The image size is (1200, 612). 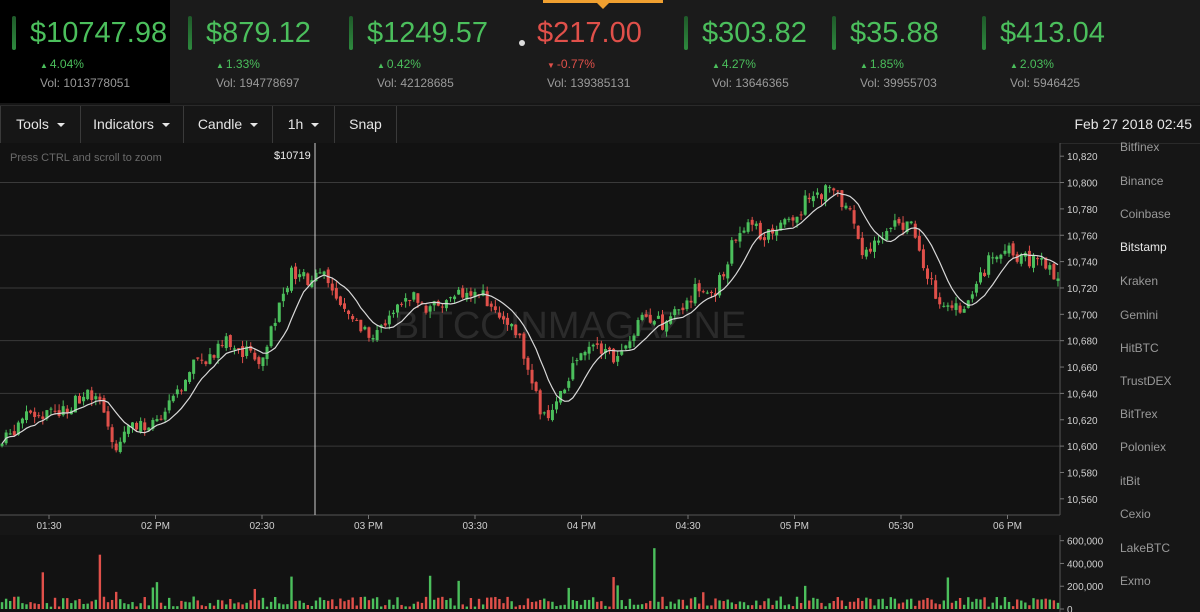 I want to click on chart-type-dropdown: Candle, so click(x=228, y=124).